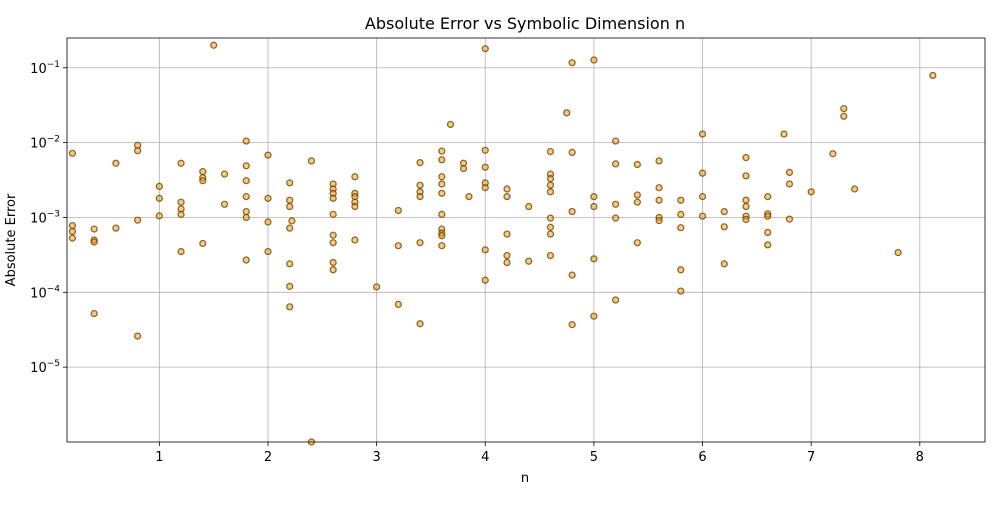 The height and width of the screenshot is (505, 1000). What do you see at coordinates (811, 457) in the screenshot?
I see `x-tick-label: 7` at bounding box center [811, 457].